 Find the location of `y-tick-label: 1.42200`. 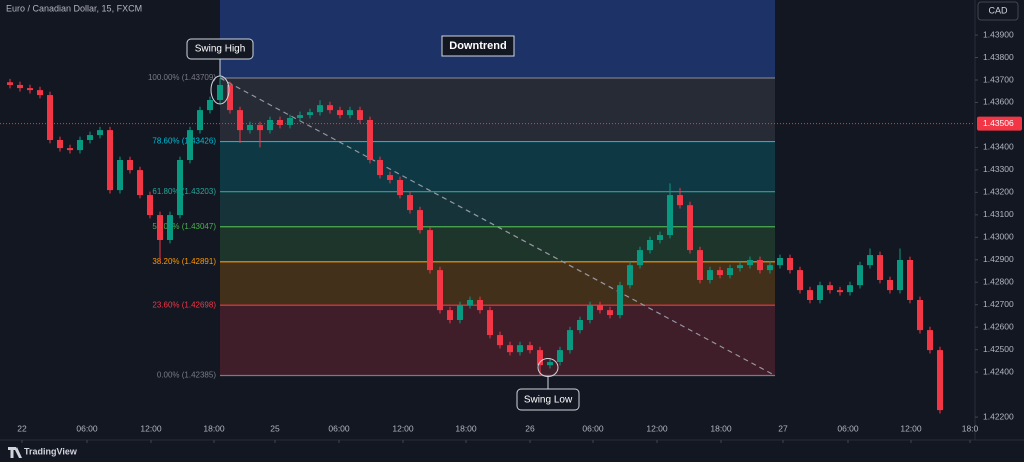

y-tick-label: 1.42200 is located at coordinates (998, 416).